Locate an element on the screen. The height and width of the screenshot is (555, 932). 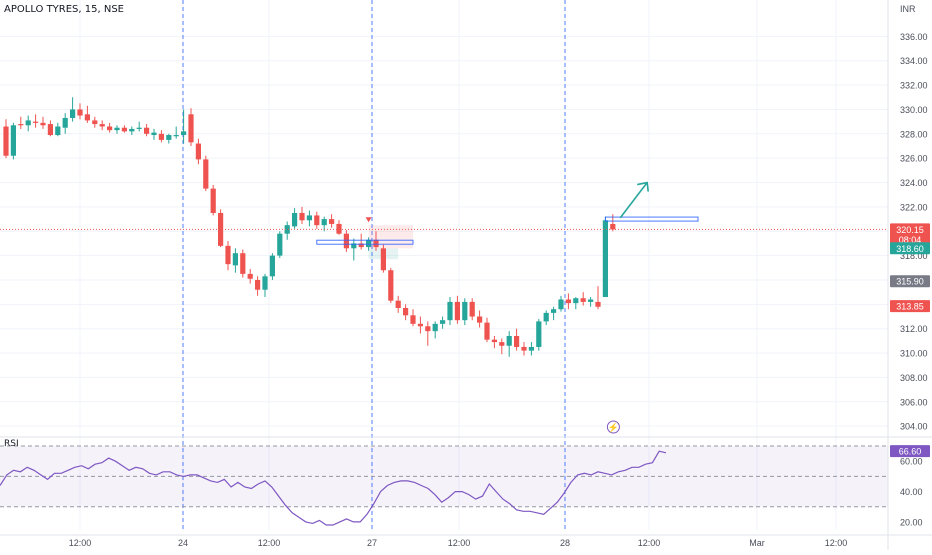
symbol-title: APOLLO TYRES, 15, NSE is located at coordinates (64, 9).